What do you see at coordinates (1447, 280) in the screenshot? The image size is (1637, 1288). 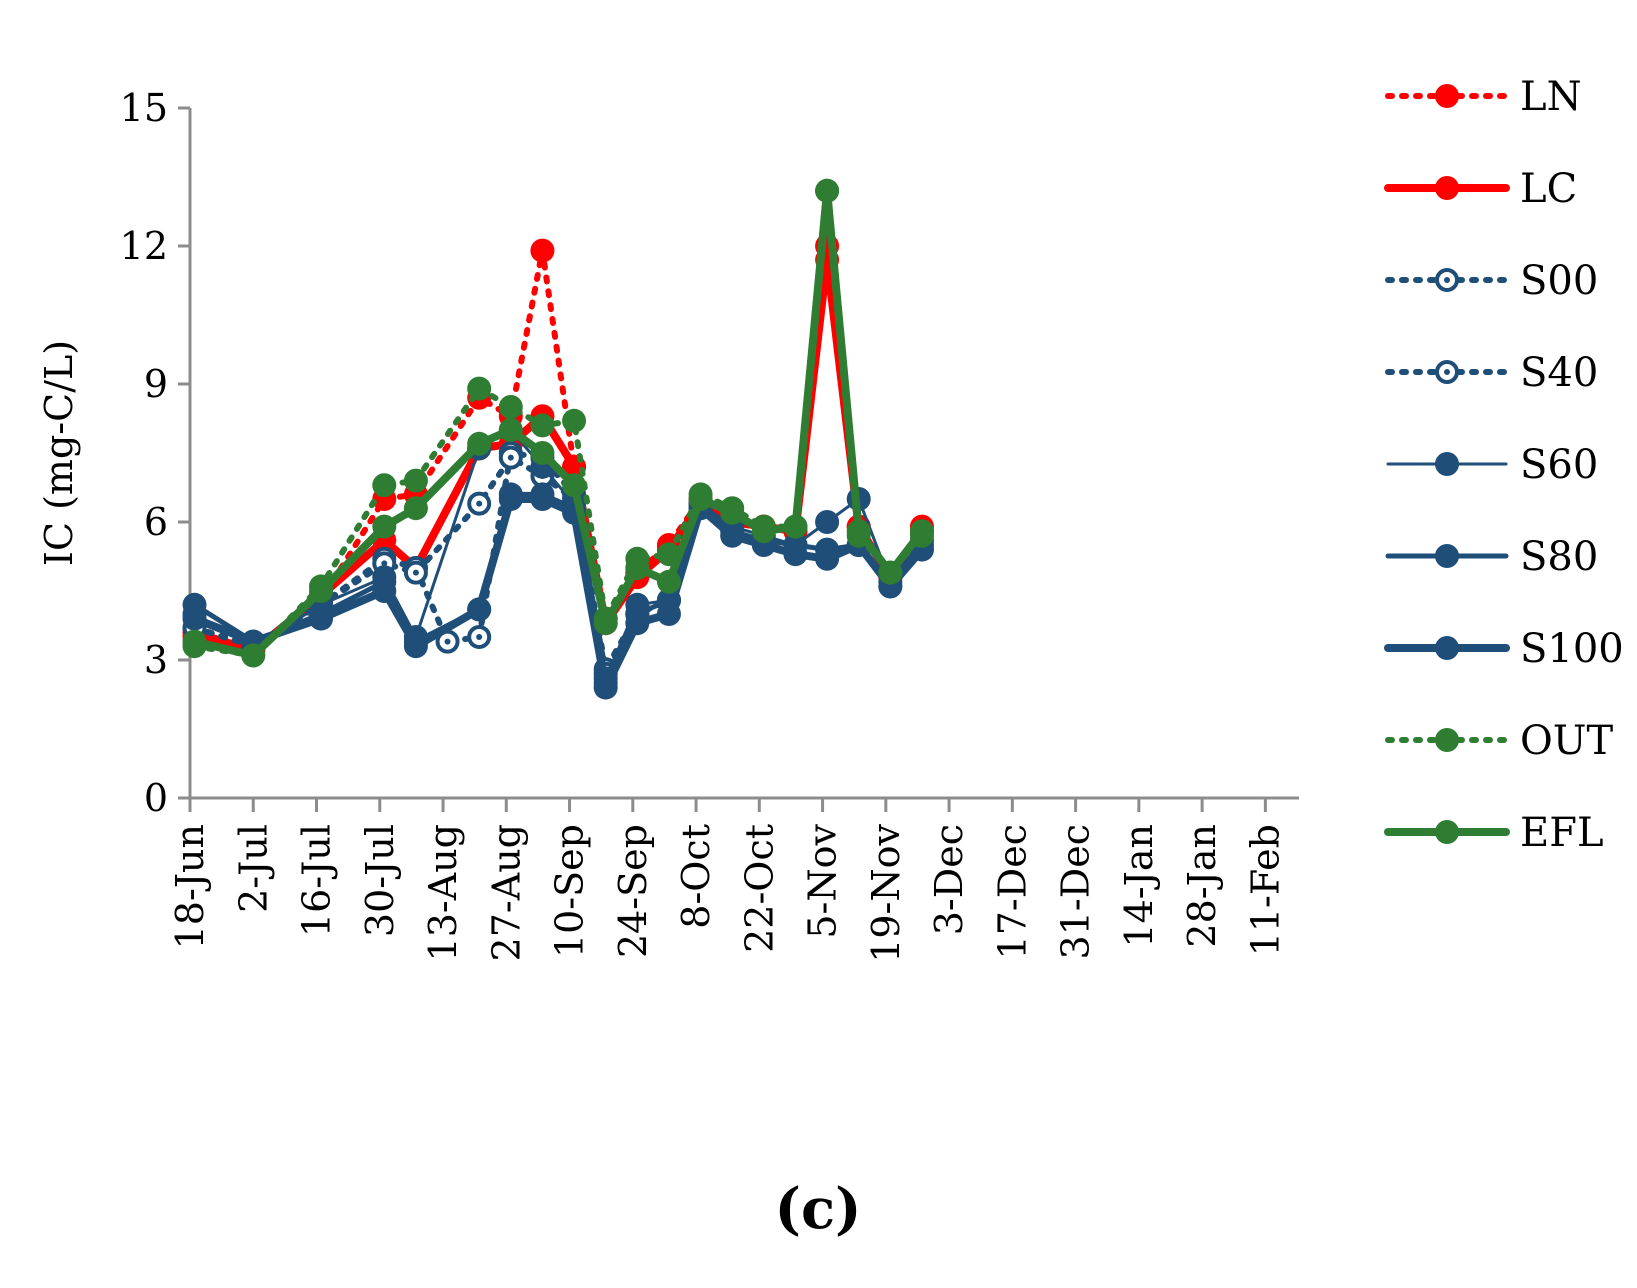 I see `legend-marker-center-s00` at bounding box center [1447, 280].